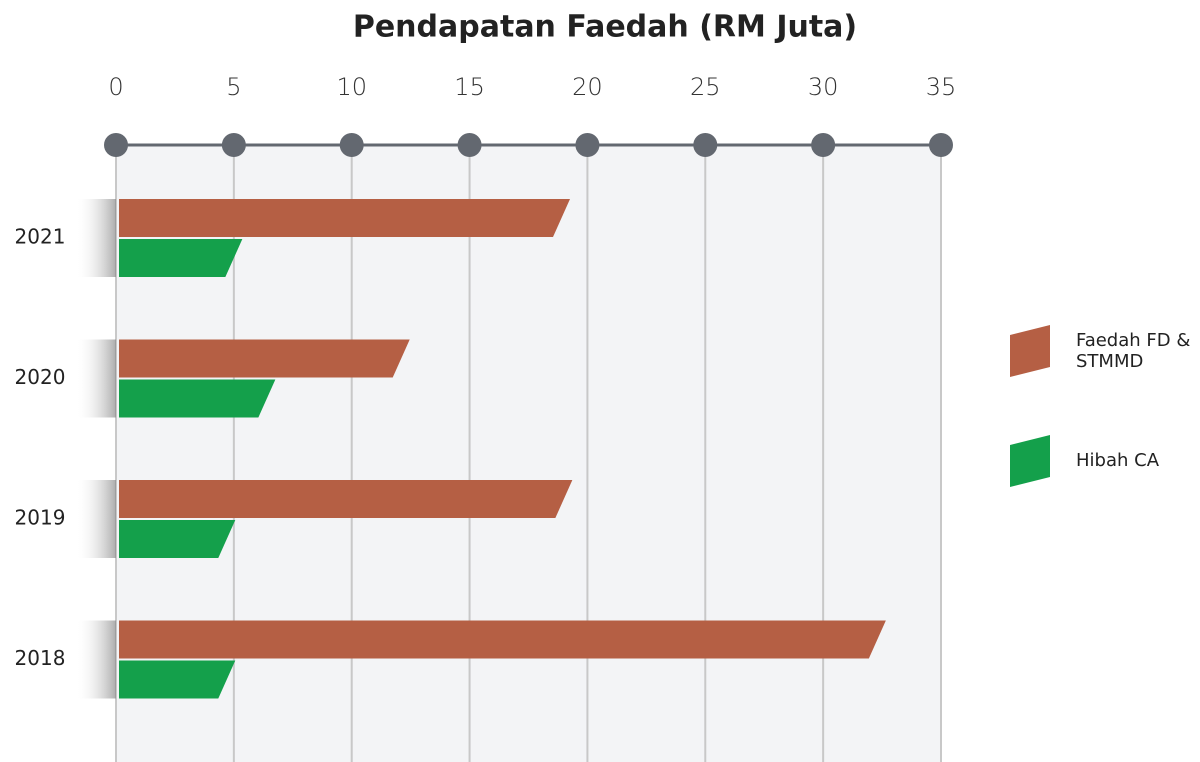  What do you see at coordinates (605, 27) in the screenshot?
I see `chart-title: Pendapatan Faedah (RM Juta)` at bounding box center [605, 27].